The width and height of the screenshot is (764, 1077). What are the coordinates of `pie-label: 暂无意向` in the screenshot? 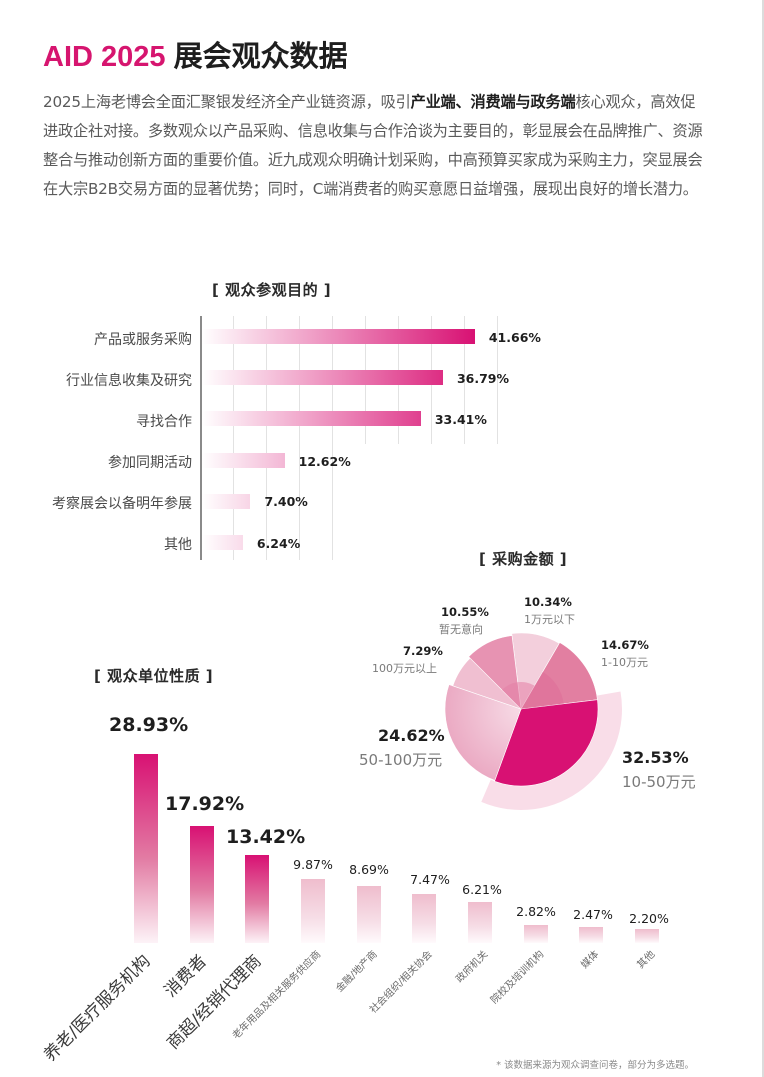 It's located at (461, 629).